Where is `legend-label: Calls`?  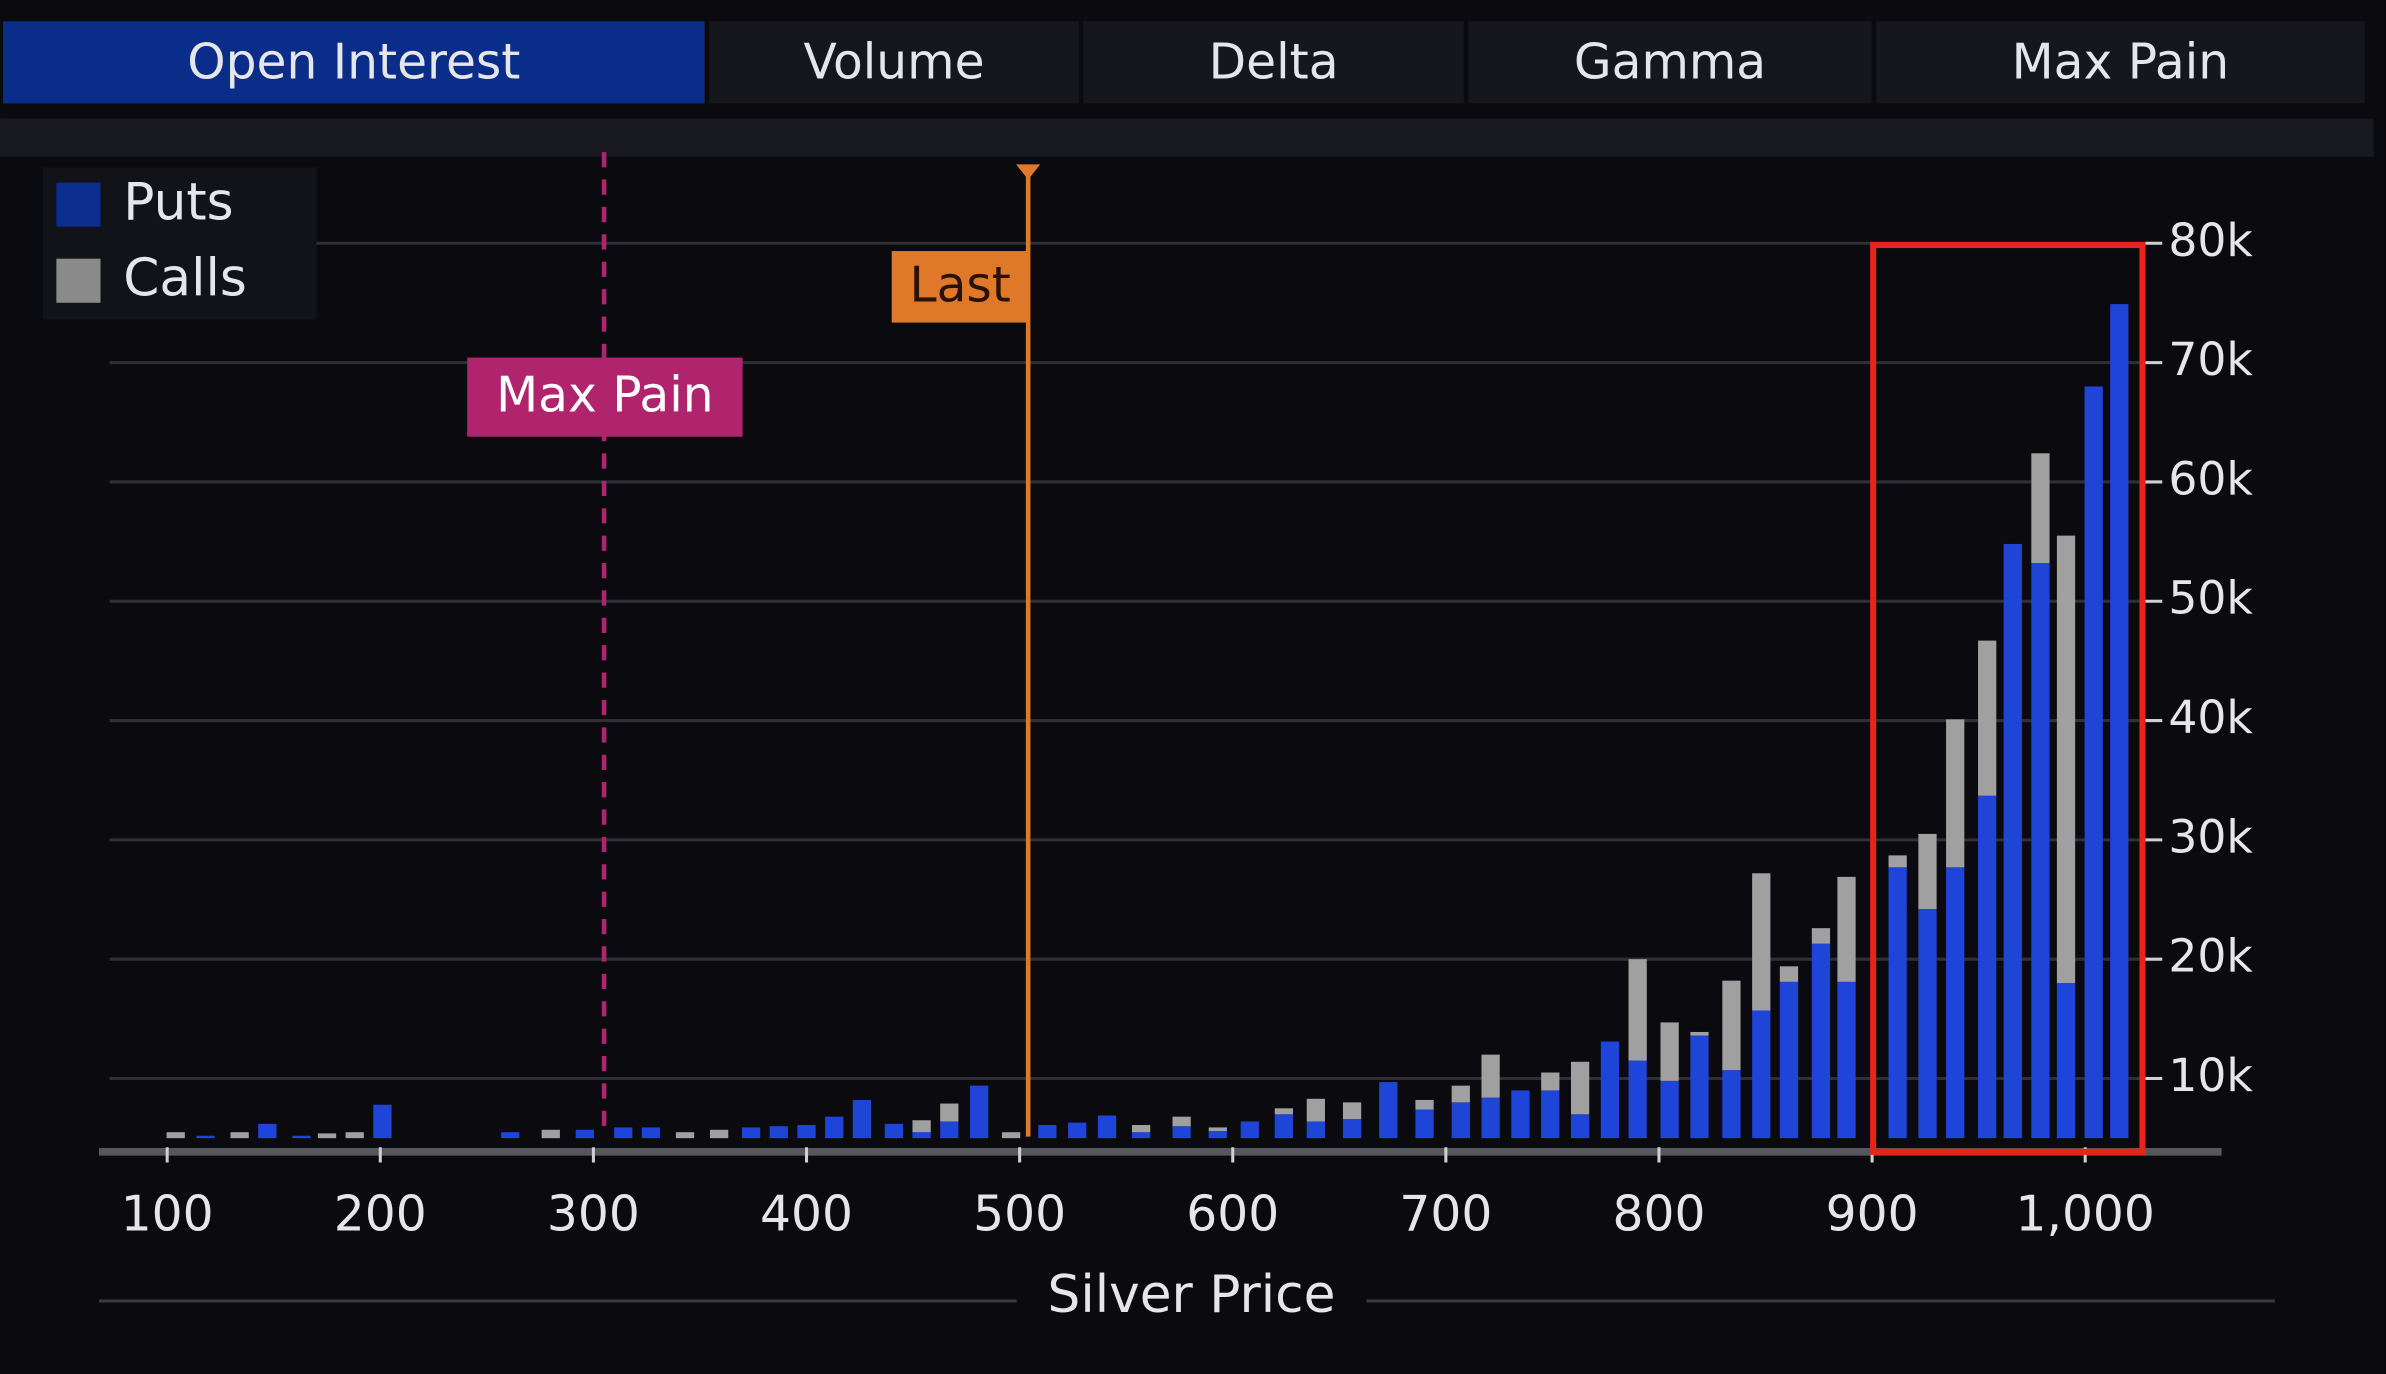
legend-label: Calls is located at coordinates (185, 278).